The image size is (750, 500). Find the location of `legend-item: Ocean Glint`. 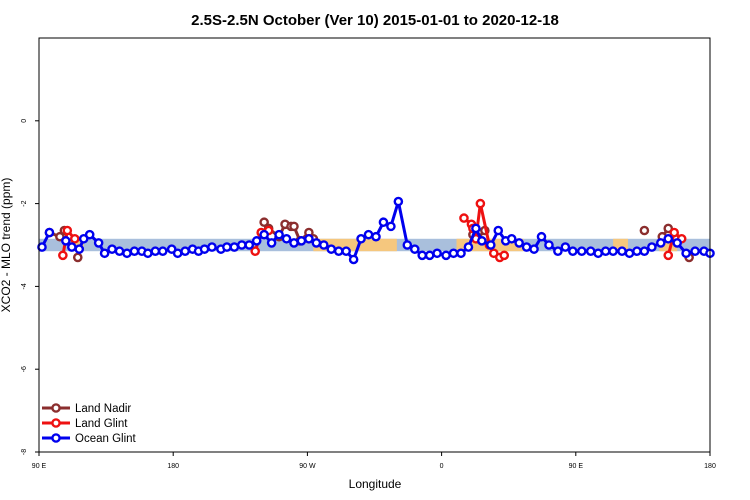

legend-item: Ocean Glint is located at coordinates (89, 439).